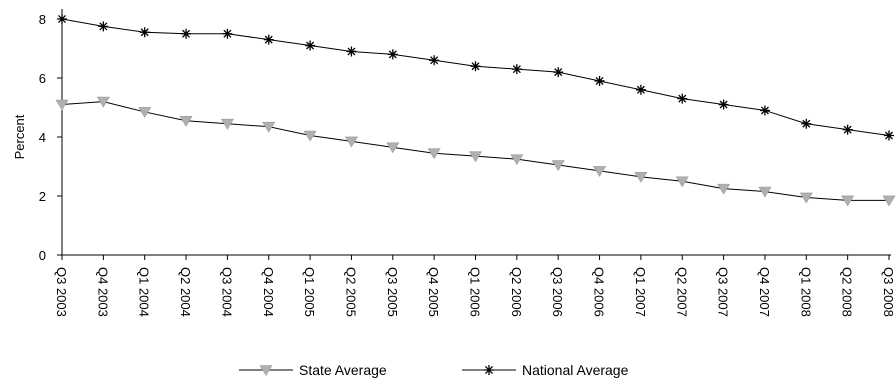 This screenshot has height=381, width=896. What do you see at coordinates (309, 292) in the screenshot?
I see `x-tick-label: Q1 2005` at bounding box center [309, 292].